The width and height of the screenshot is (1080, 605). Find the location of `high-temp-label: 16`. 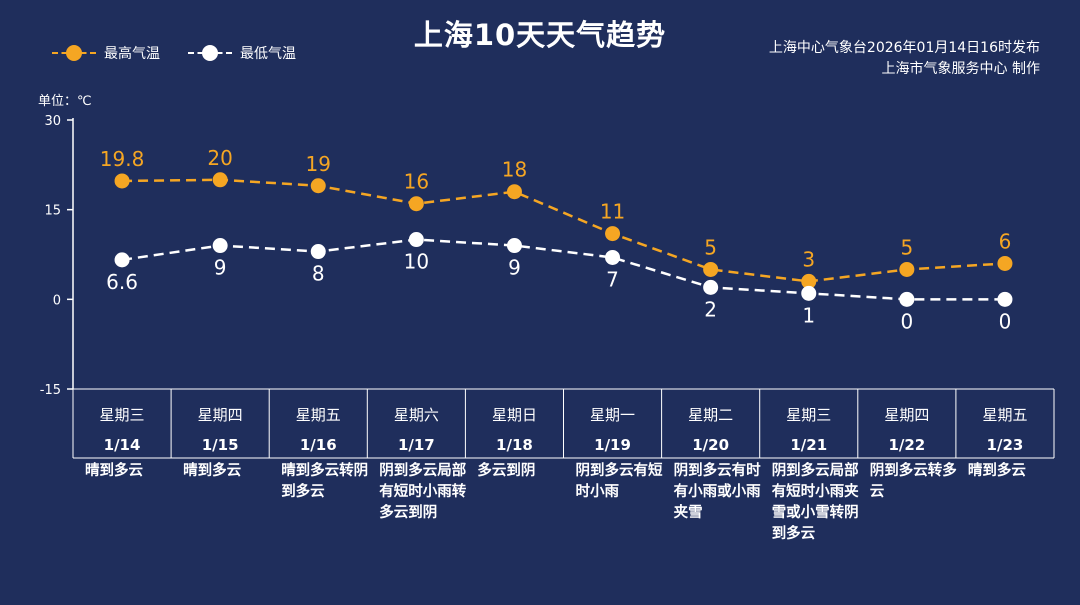

high-temp-label: 16 is located at coordinates (416, 182).